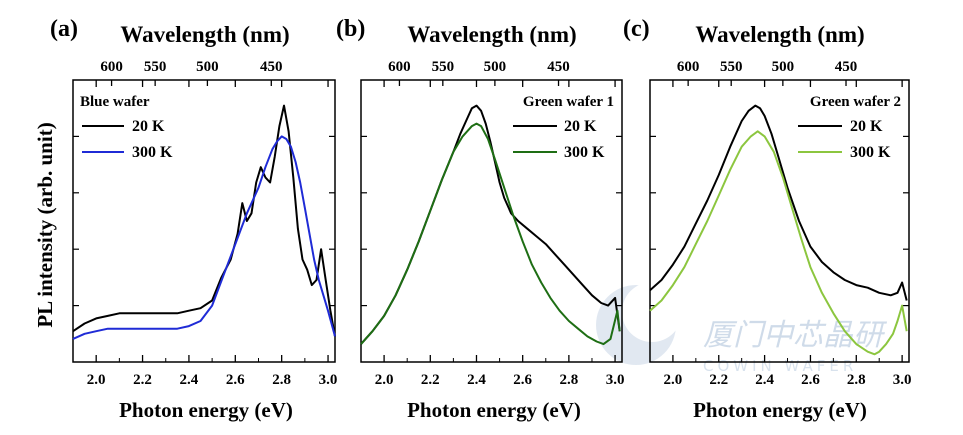 The image size is (963, 435). Describe the element at coordinates (207, 67) in the screenshot. I see `panel-a-top-tick-label-2: 500` at that location.